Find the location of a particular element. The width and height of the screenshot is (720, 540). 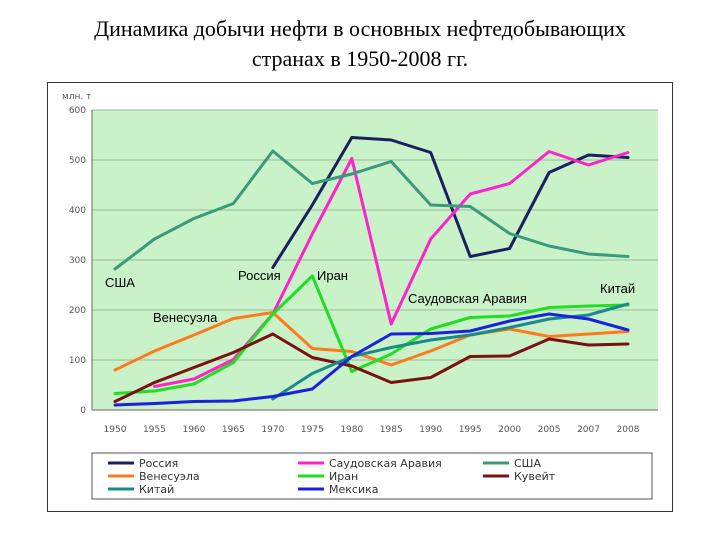

annotation-label: Иран is located at coordinates (332, 275).